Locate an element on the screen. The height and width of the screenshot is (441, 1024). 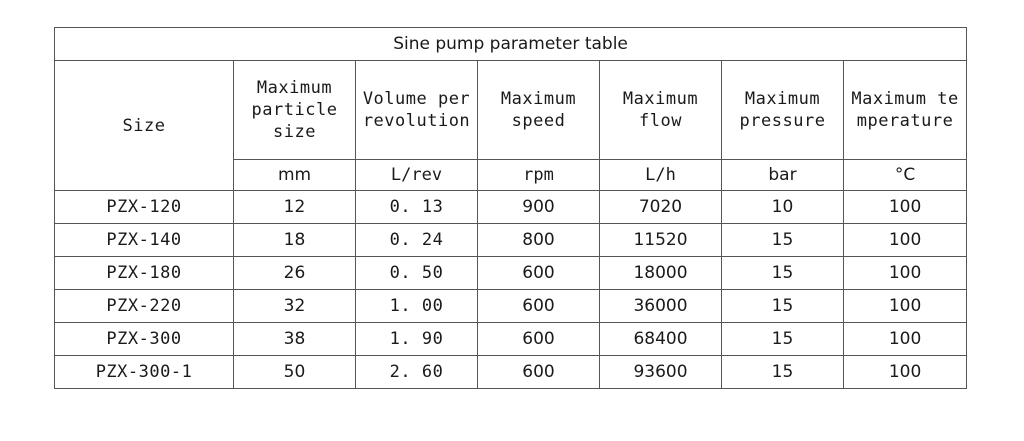
cell-particle-size: 38 is located at coordinates (294, 339).